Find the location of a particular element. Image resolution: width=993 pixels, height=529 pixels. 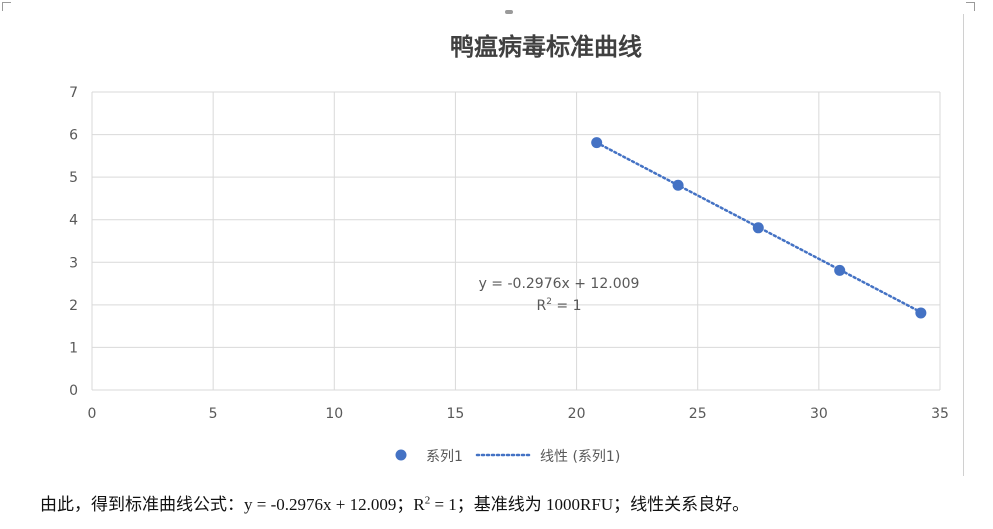

x-tick-label: 35 is located at coordinates (940, 414).